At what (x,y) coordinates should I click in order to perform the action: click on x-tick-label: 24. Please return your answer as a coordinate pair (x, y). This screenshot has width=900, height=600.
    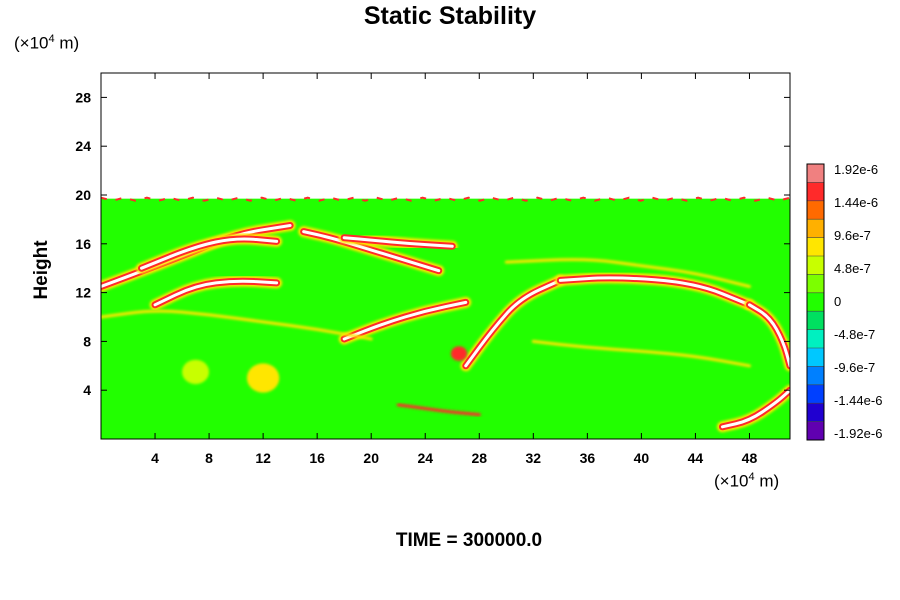
    Looking at the image, I should click on (425, 458).